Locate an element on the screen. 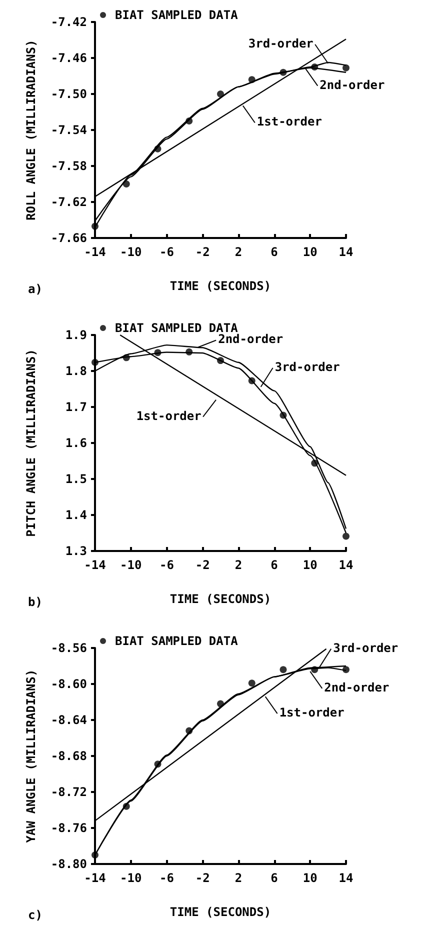 The image size is (431, 941). y-axis-title: YAW ANGLE (MILLIRADIANS) is located at coordinates (31, 756).